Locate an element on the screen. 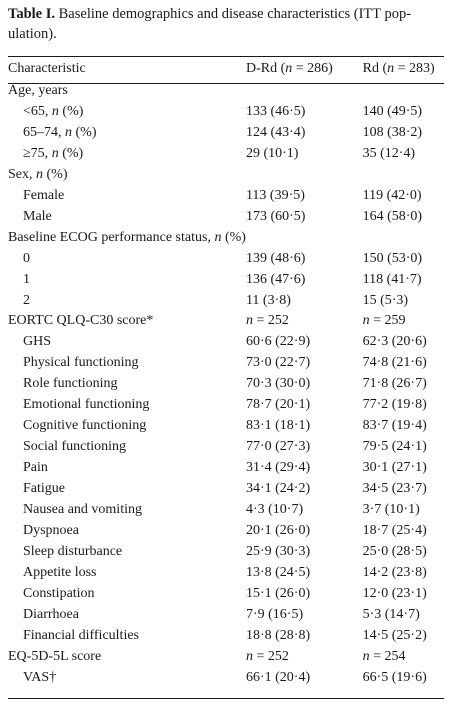 The width and height of the screenshot is (451, 707). row-label: Constipation is located at coordinates (59, 593).